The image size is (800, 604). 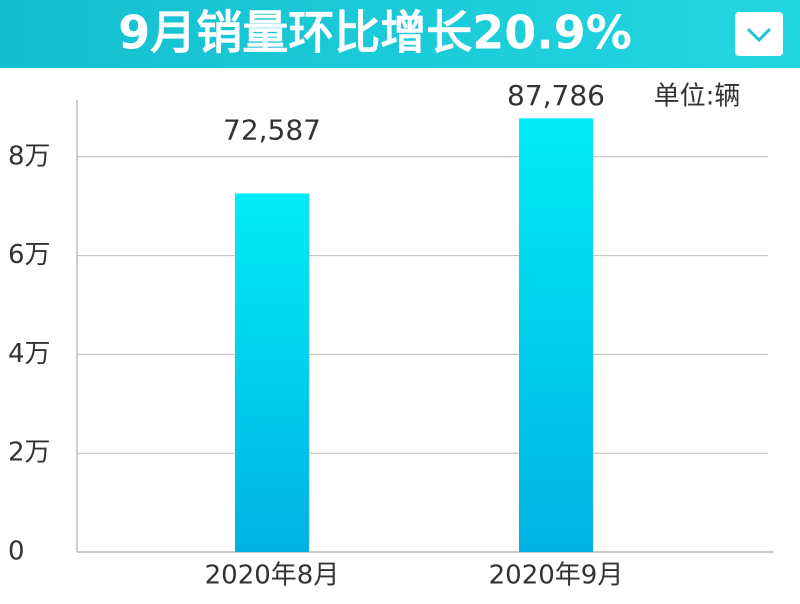 What do you see at coordinates (29, 156) in the screenshot?
I see `y-tick-label: 8万` at bounding box center [29, 156].